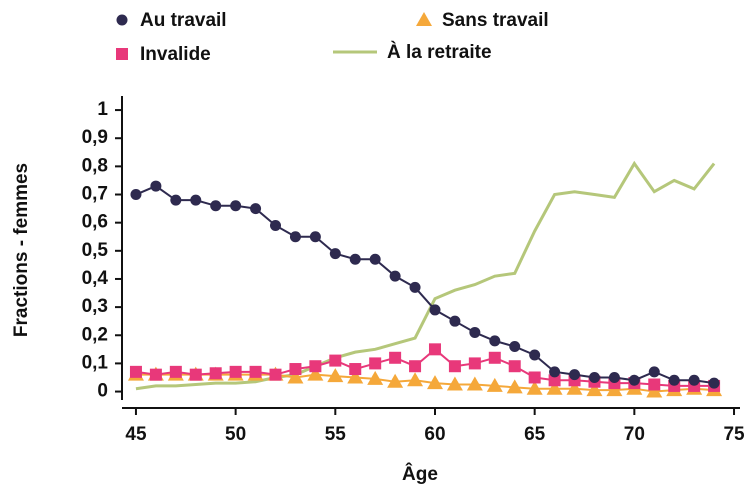 The width and height of the screenshot is (756, 492). What do you see at coordinates (136, 434) in the screenshot?
I see `x-tick-label: 45` at bounding box center [136, 434].